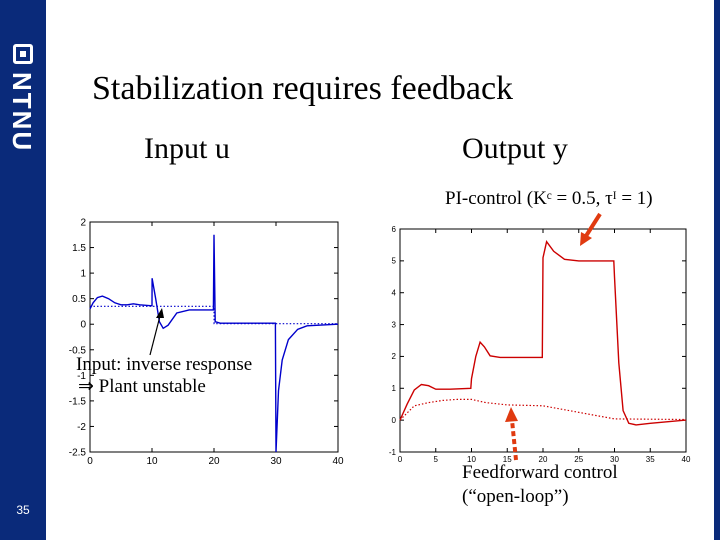 The width and height of the screenshot is (720, 540). What do you see at coordinates (78, 350) in the screenshot?
I see `chart-0-ytick-label: -0.5` at bounding box center [78, 350].